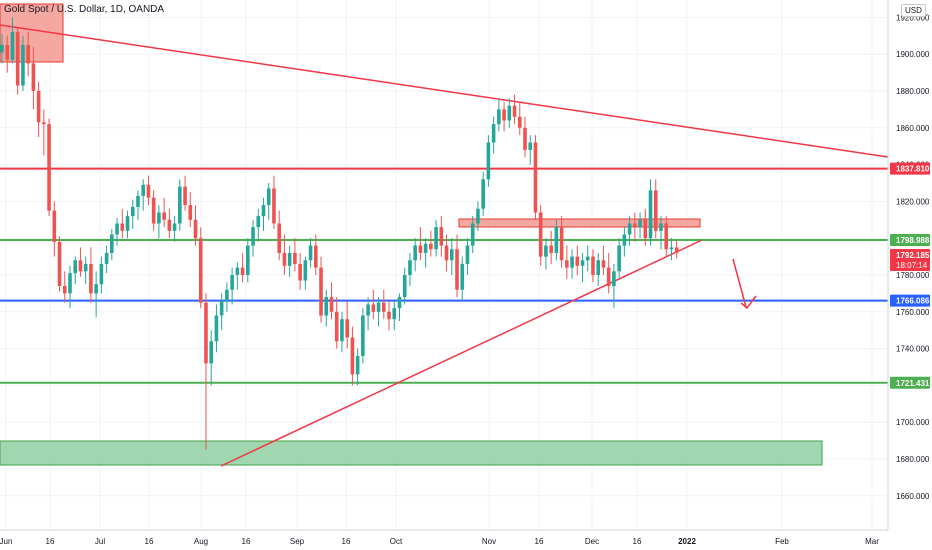 This screenshot has height=550, width=932. What do you see at coordinates (913, 10) in the screenshot?
I see `currency-label: USD` at bounding box center [913, 10].